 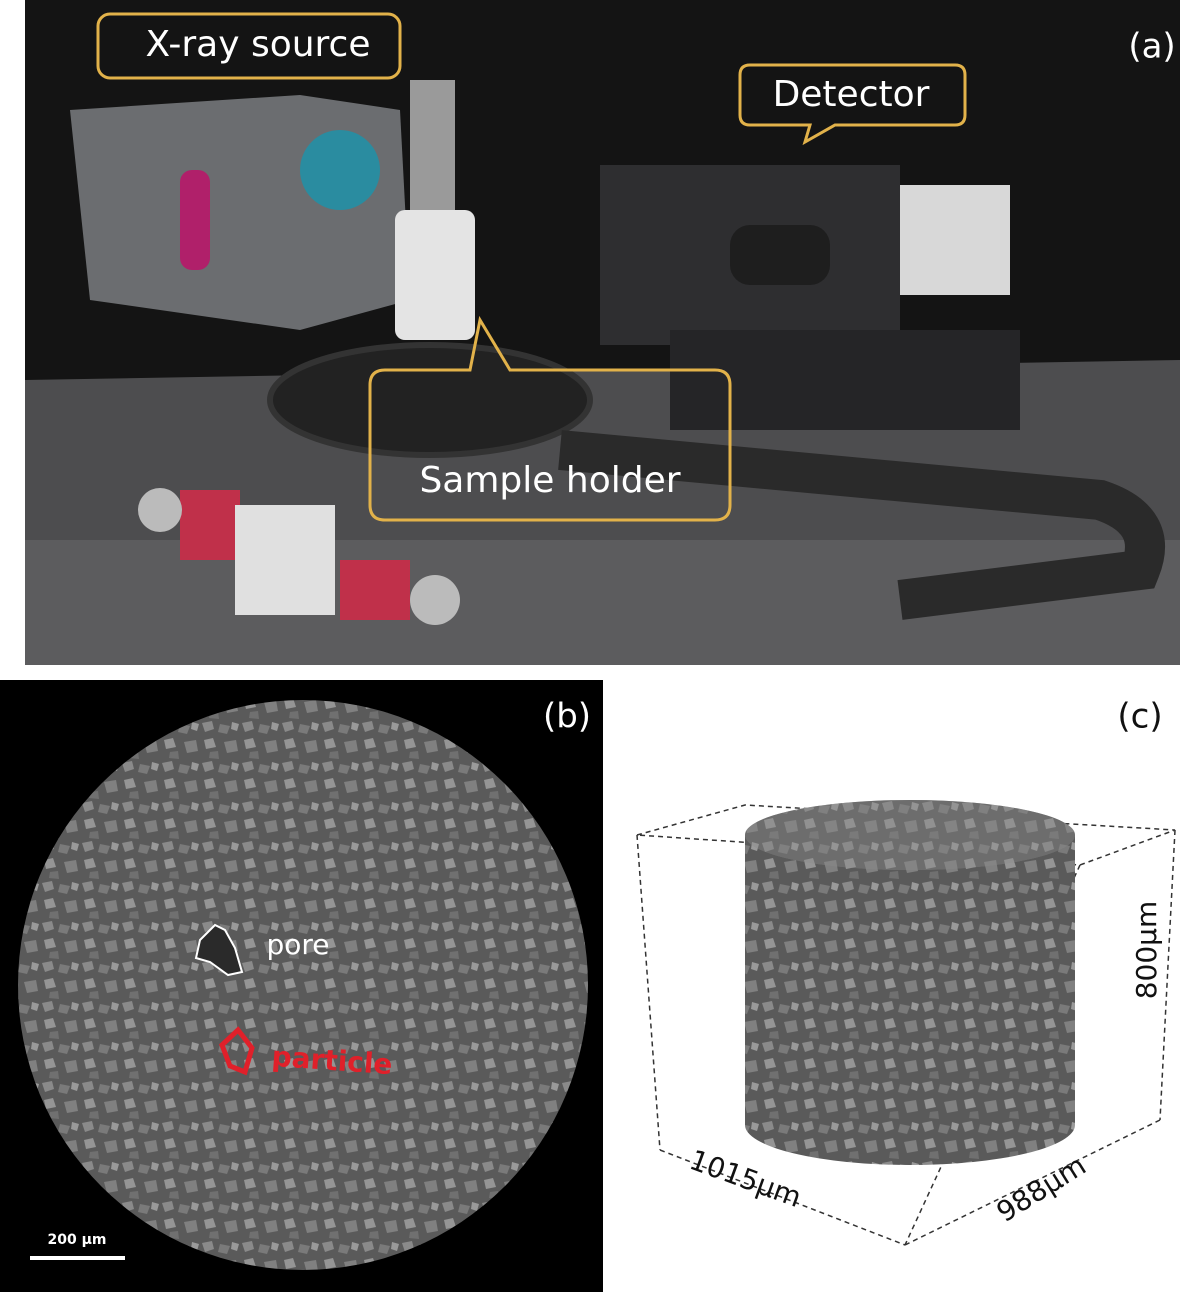 I want to click on white-block, so click(x=285, y=560).